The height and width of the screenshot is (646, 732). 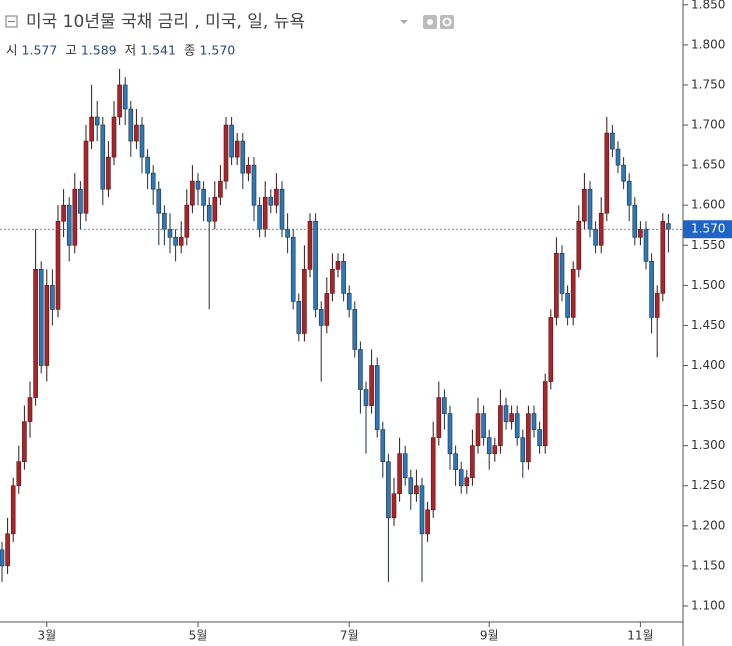 What do you see at coordinates (349, 636) in the screenshot?
I see `x-tick-label: 7월` at bounding box center [349, 636].